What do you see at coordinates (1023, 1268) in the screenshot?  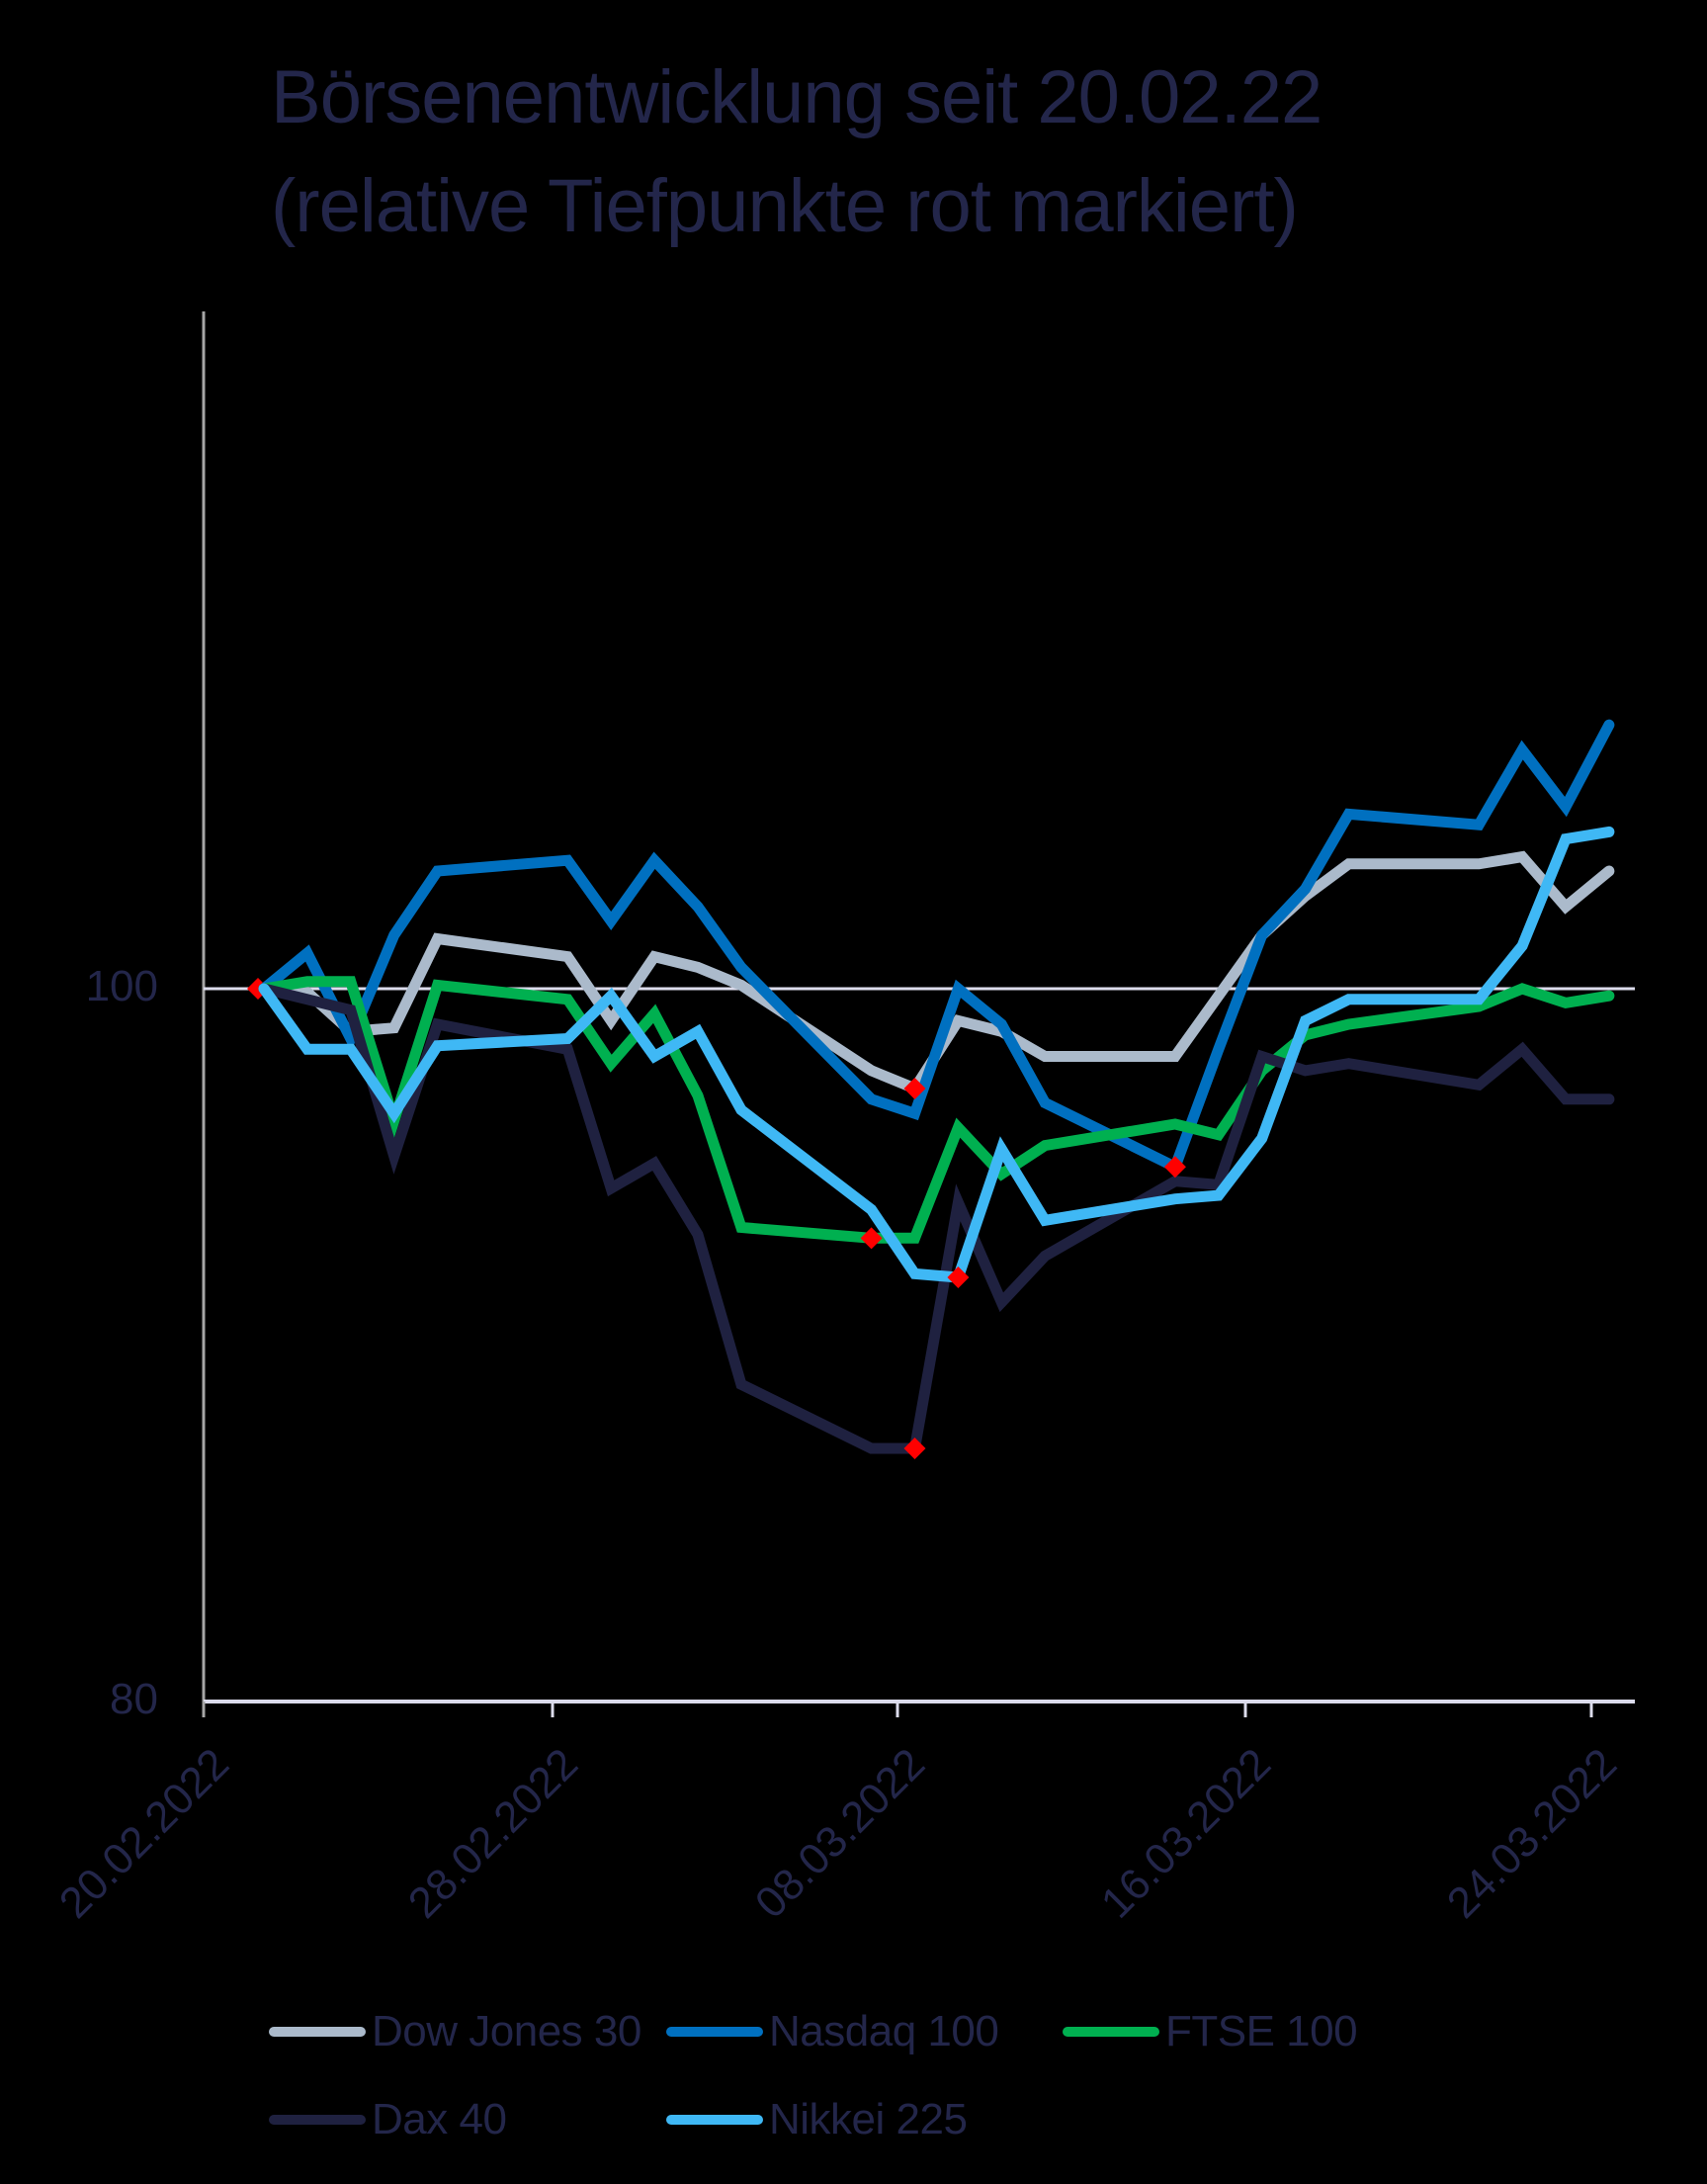 I see `low-point-markers` at bounding box center [1023, 1268].